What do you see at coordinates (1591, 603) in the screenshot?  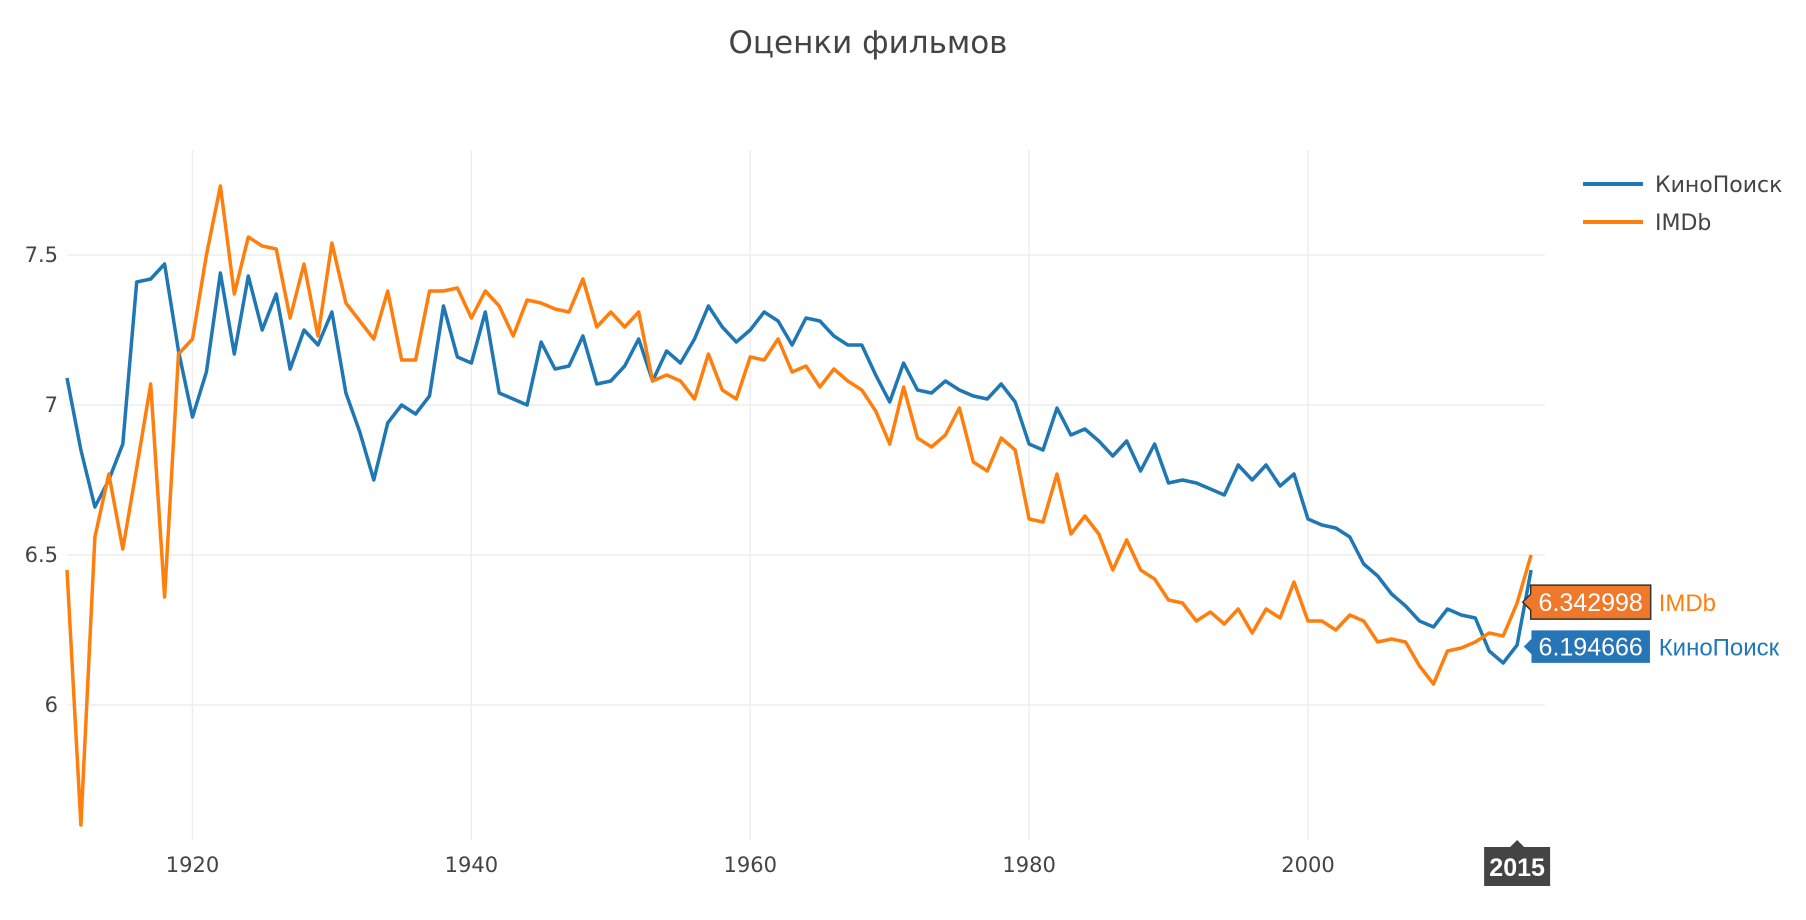 I see `hover-value: 6.342998` at bounding box center [1591, 603].